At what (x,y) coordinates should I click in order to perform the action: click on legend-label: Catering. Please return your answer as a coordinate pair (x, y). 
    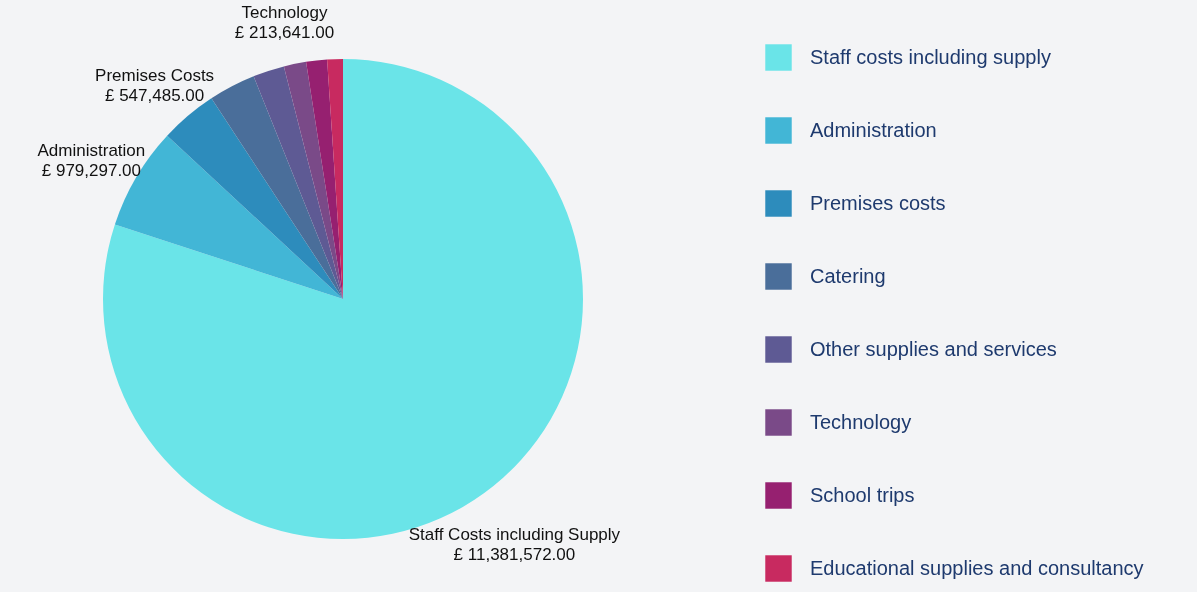
    Looking at the image, I should click on (848, 275).